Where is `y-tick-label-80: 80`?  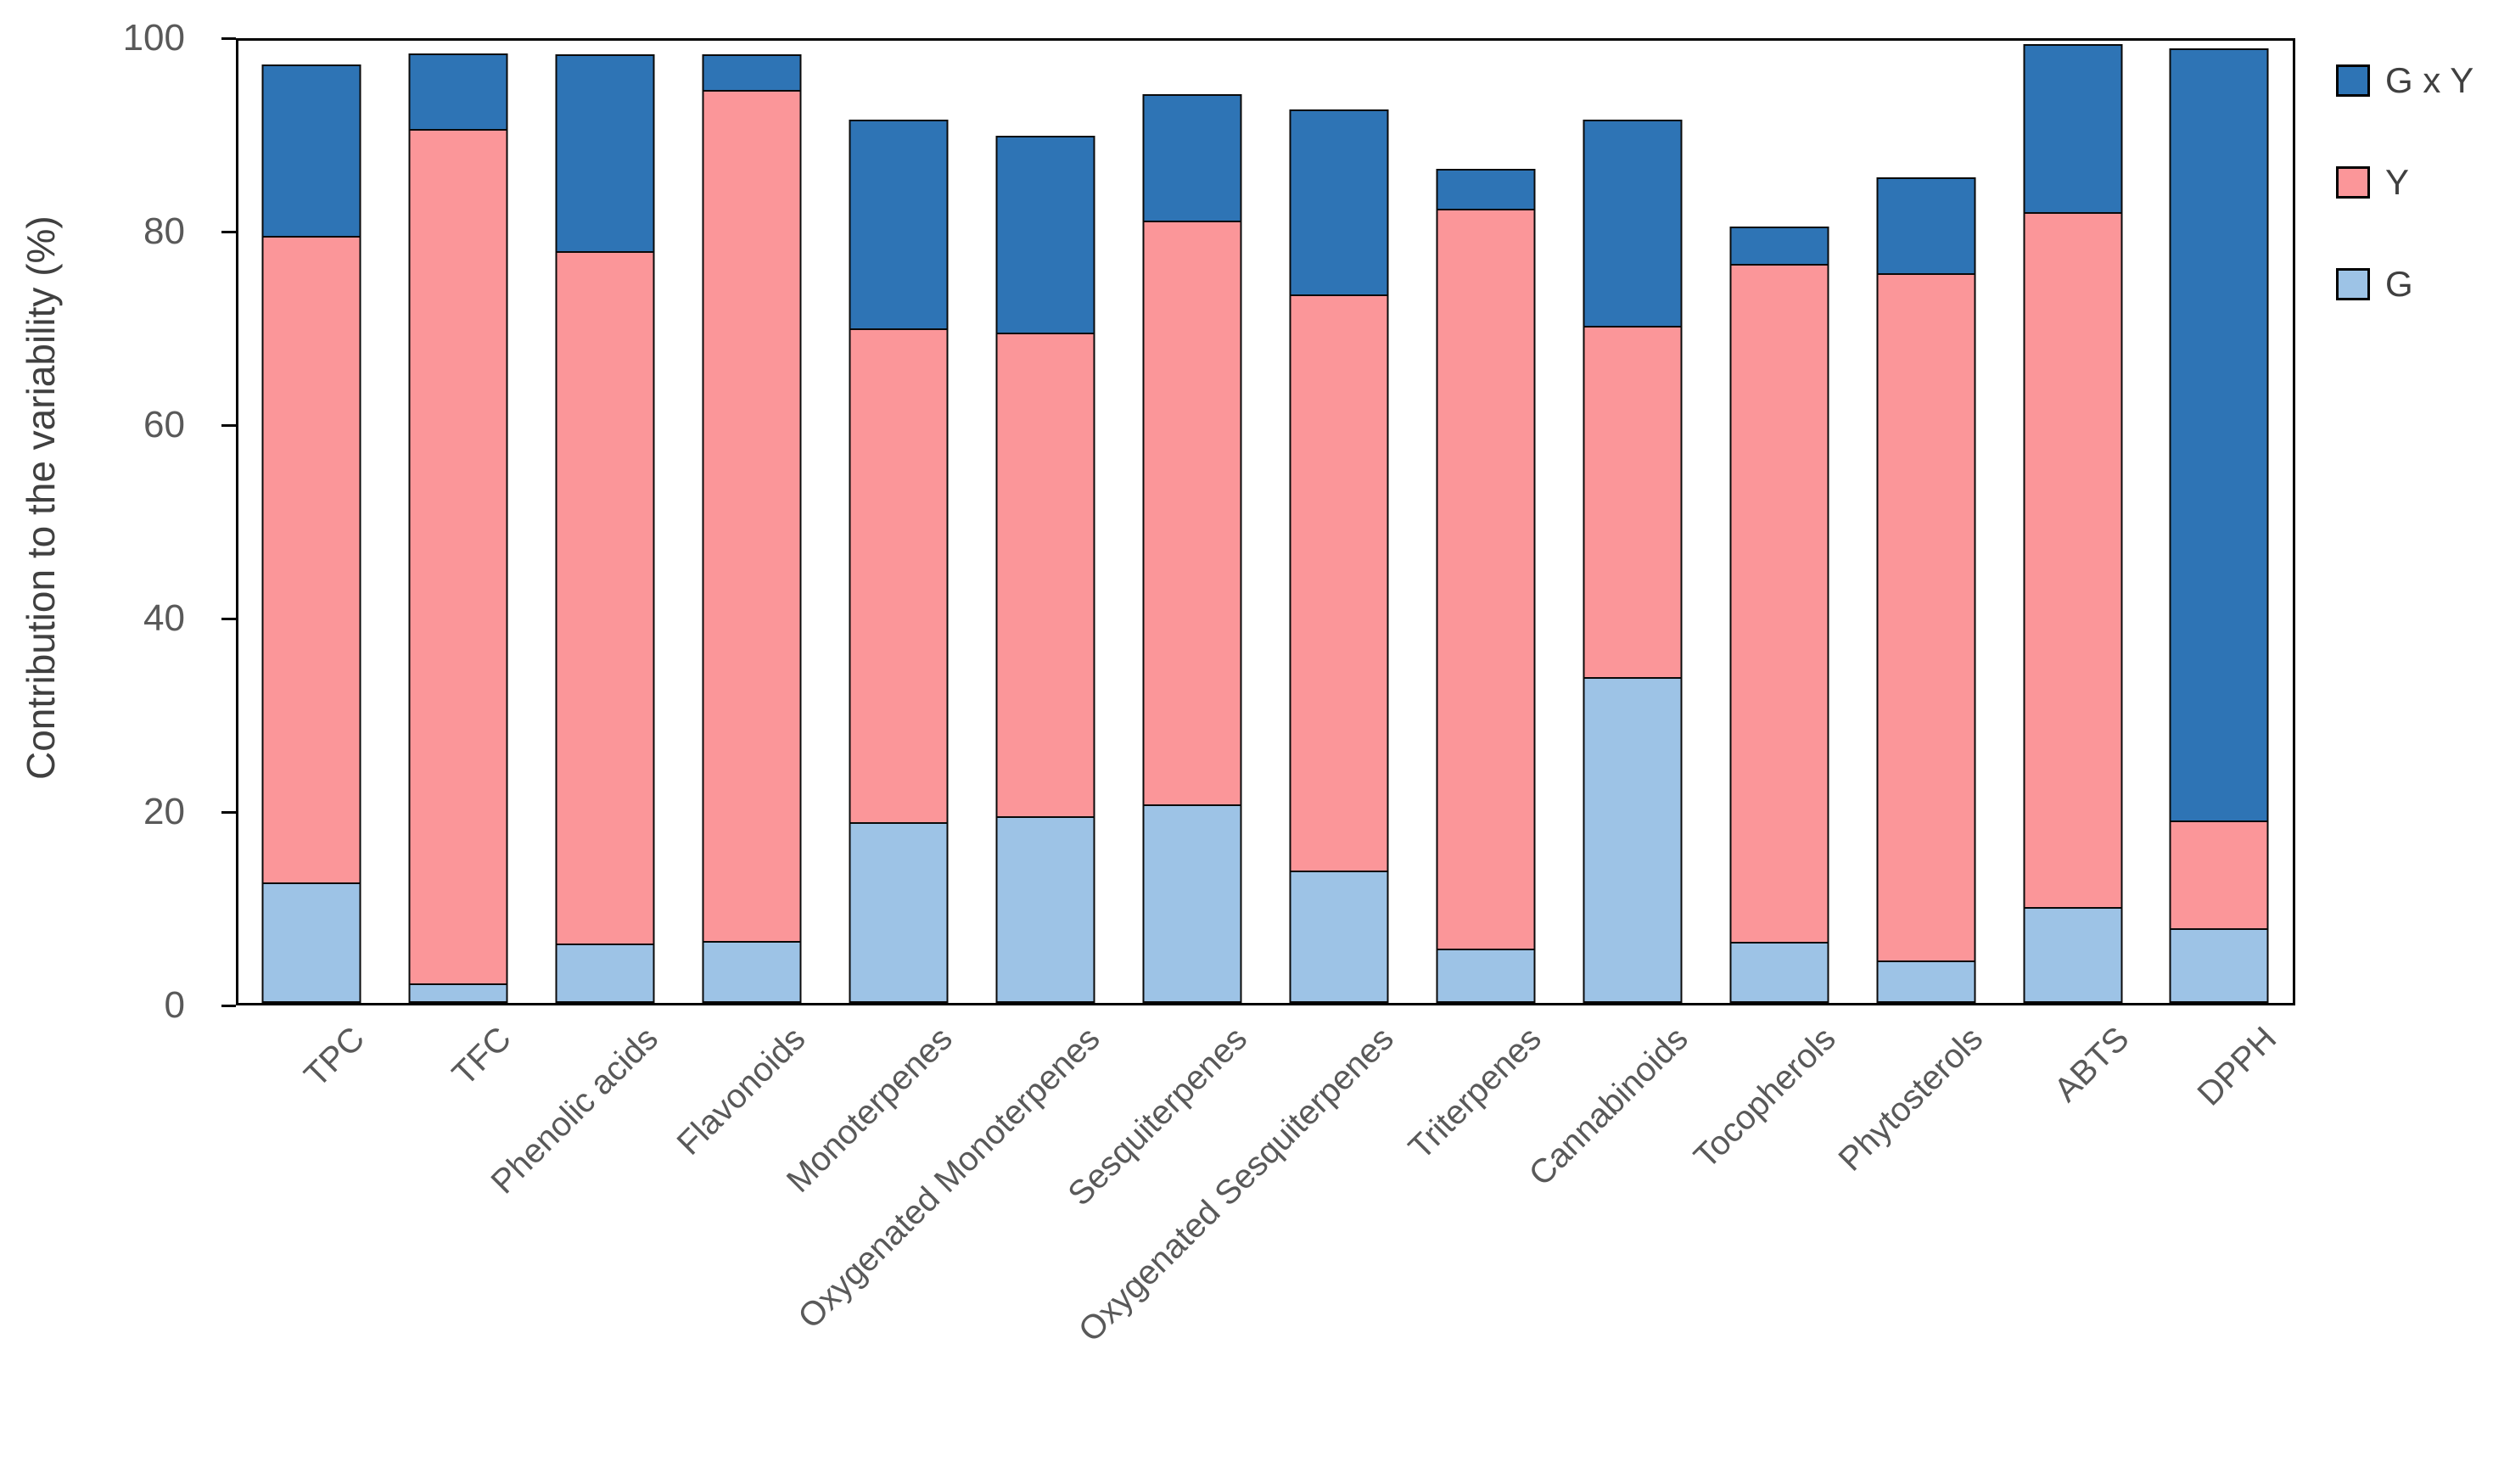
y-tick-label-80: 80 is located at coordinates (164, 231).